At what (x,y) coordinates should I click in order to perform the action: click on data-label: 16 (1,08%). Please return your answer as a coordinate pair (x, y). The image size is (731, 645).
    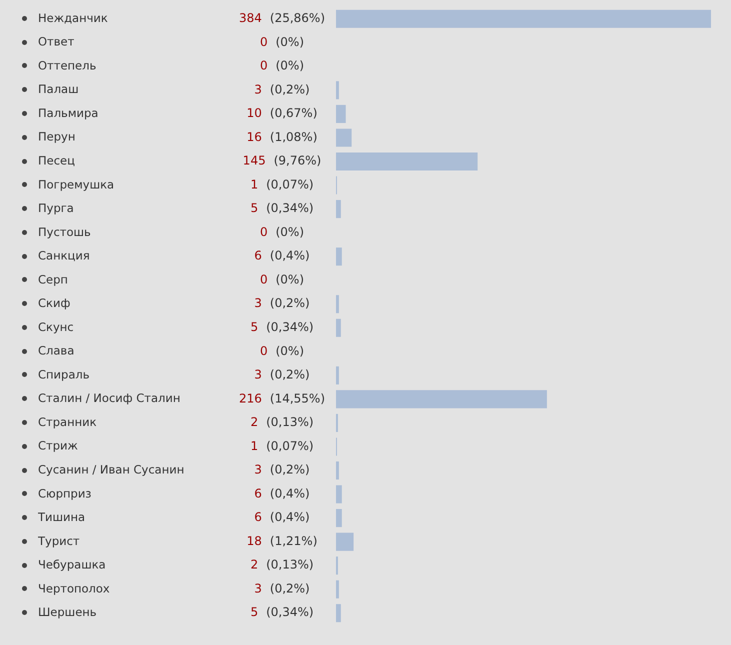
    Looking at the image, I should click on (282, 137).